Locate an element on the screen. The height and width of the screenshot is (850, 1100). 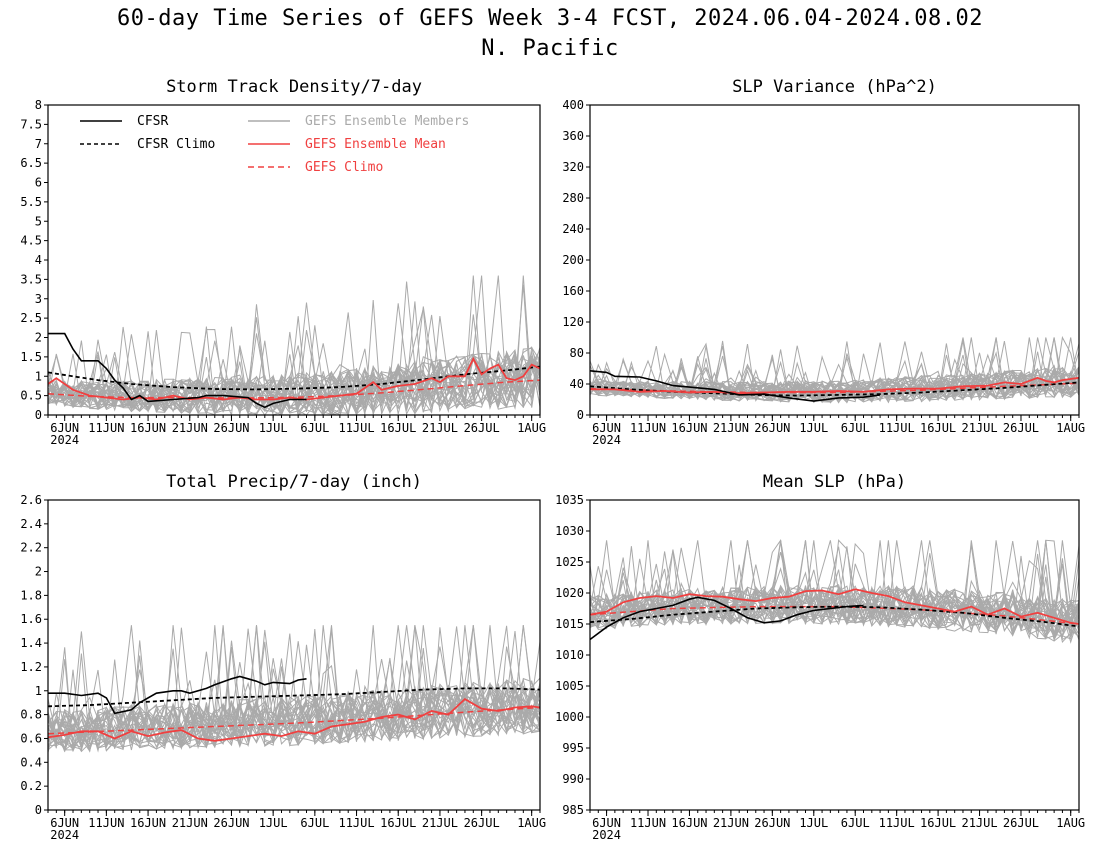
y-tick-label: 4.5 is located at coordinates (31, 241).